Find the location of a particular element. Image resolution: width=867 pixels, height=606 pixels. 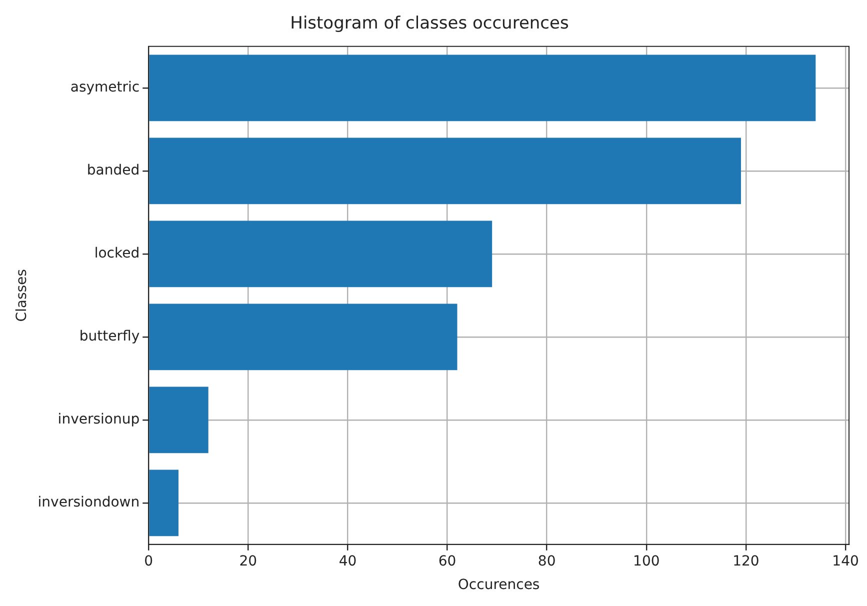

y-tick-label: butterfly is located at coordinates (109, 336).